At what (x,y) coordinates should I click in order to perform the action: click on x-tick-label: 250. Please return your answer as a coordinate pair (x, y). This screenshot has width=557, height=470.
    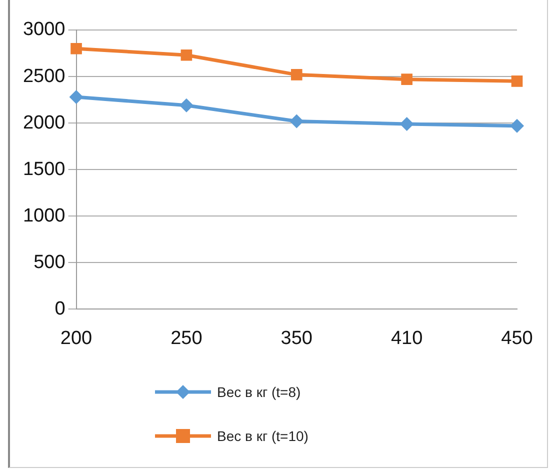
    Looking at the image, I should click on (186, 338).